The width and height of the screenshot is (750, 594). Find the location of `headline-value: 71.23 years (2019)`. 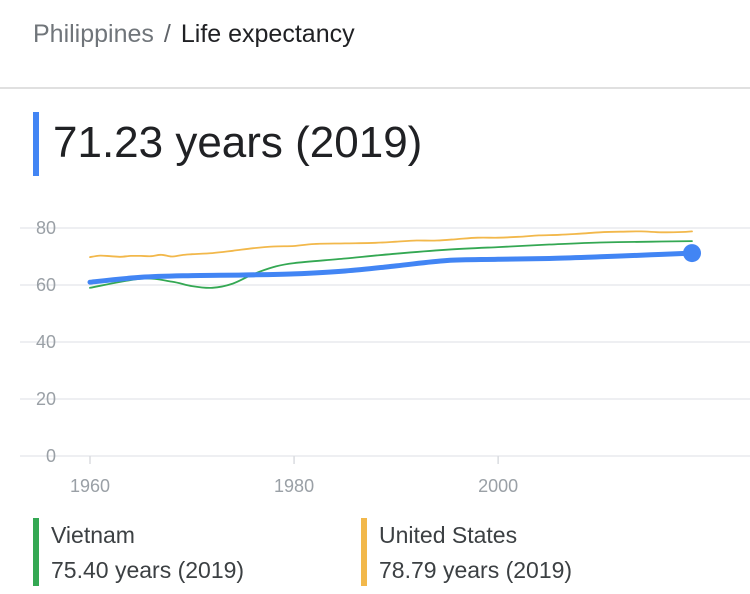

headline-value: 71.23 years (2019) is located at coordinates (238, 142).